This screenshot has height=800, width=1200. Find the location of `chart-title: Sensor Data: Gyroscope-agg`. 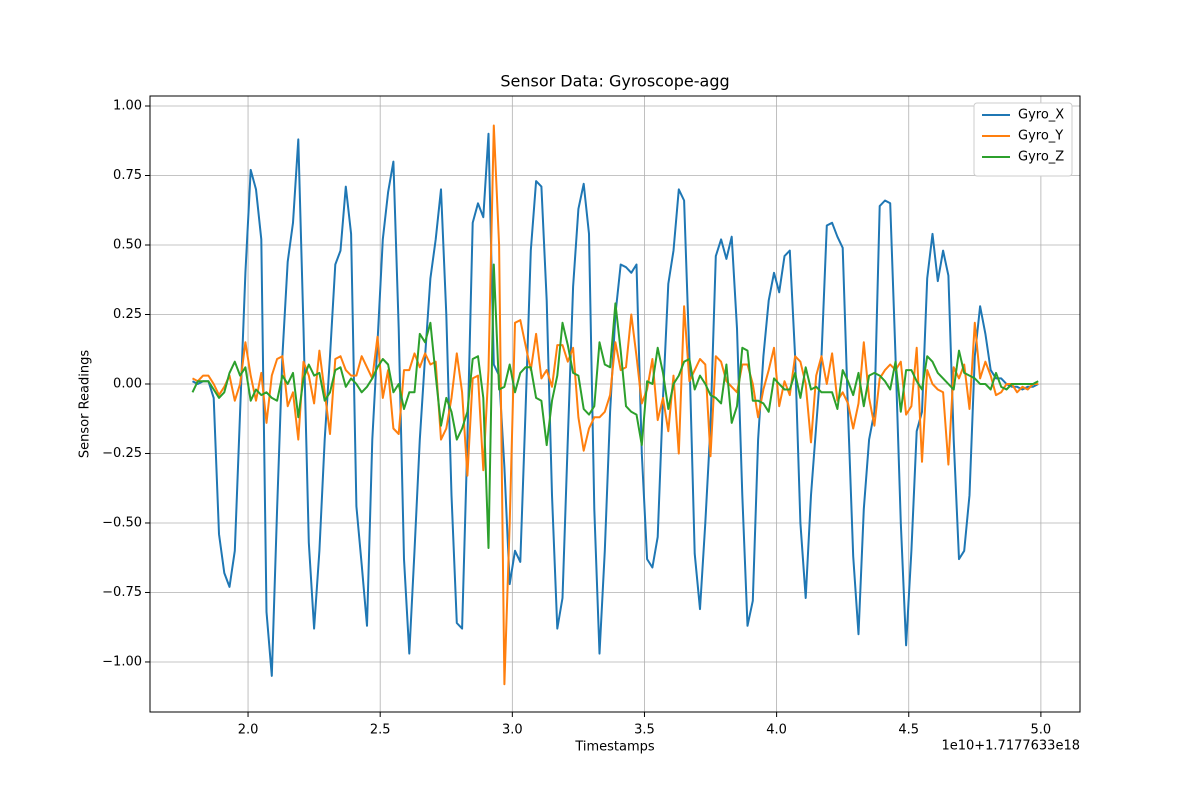

chart-title: Sensor Data: Gyroscope-agg is located at coordinates (614, 81).